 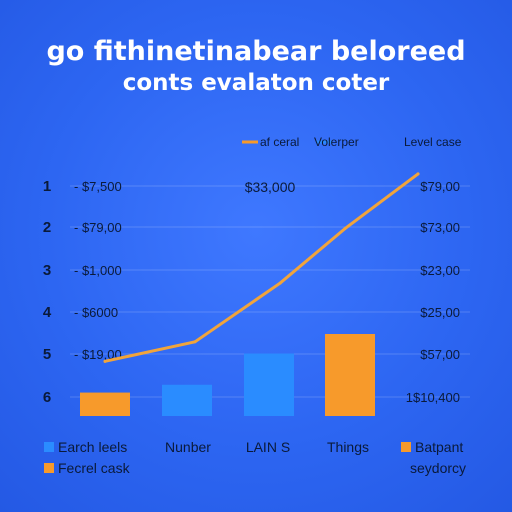 I want to click on row-number: 3, so click(x=47, y=270).